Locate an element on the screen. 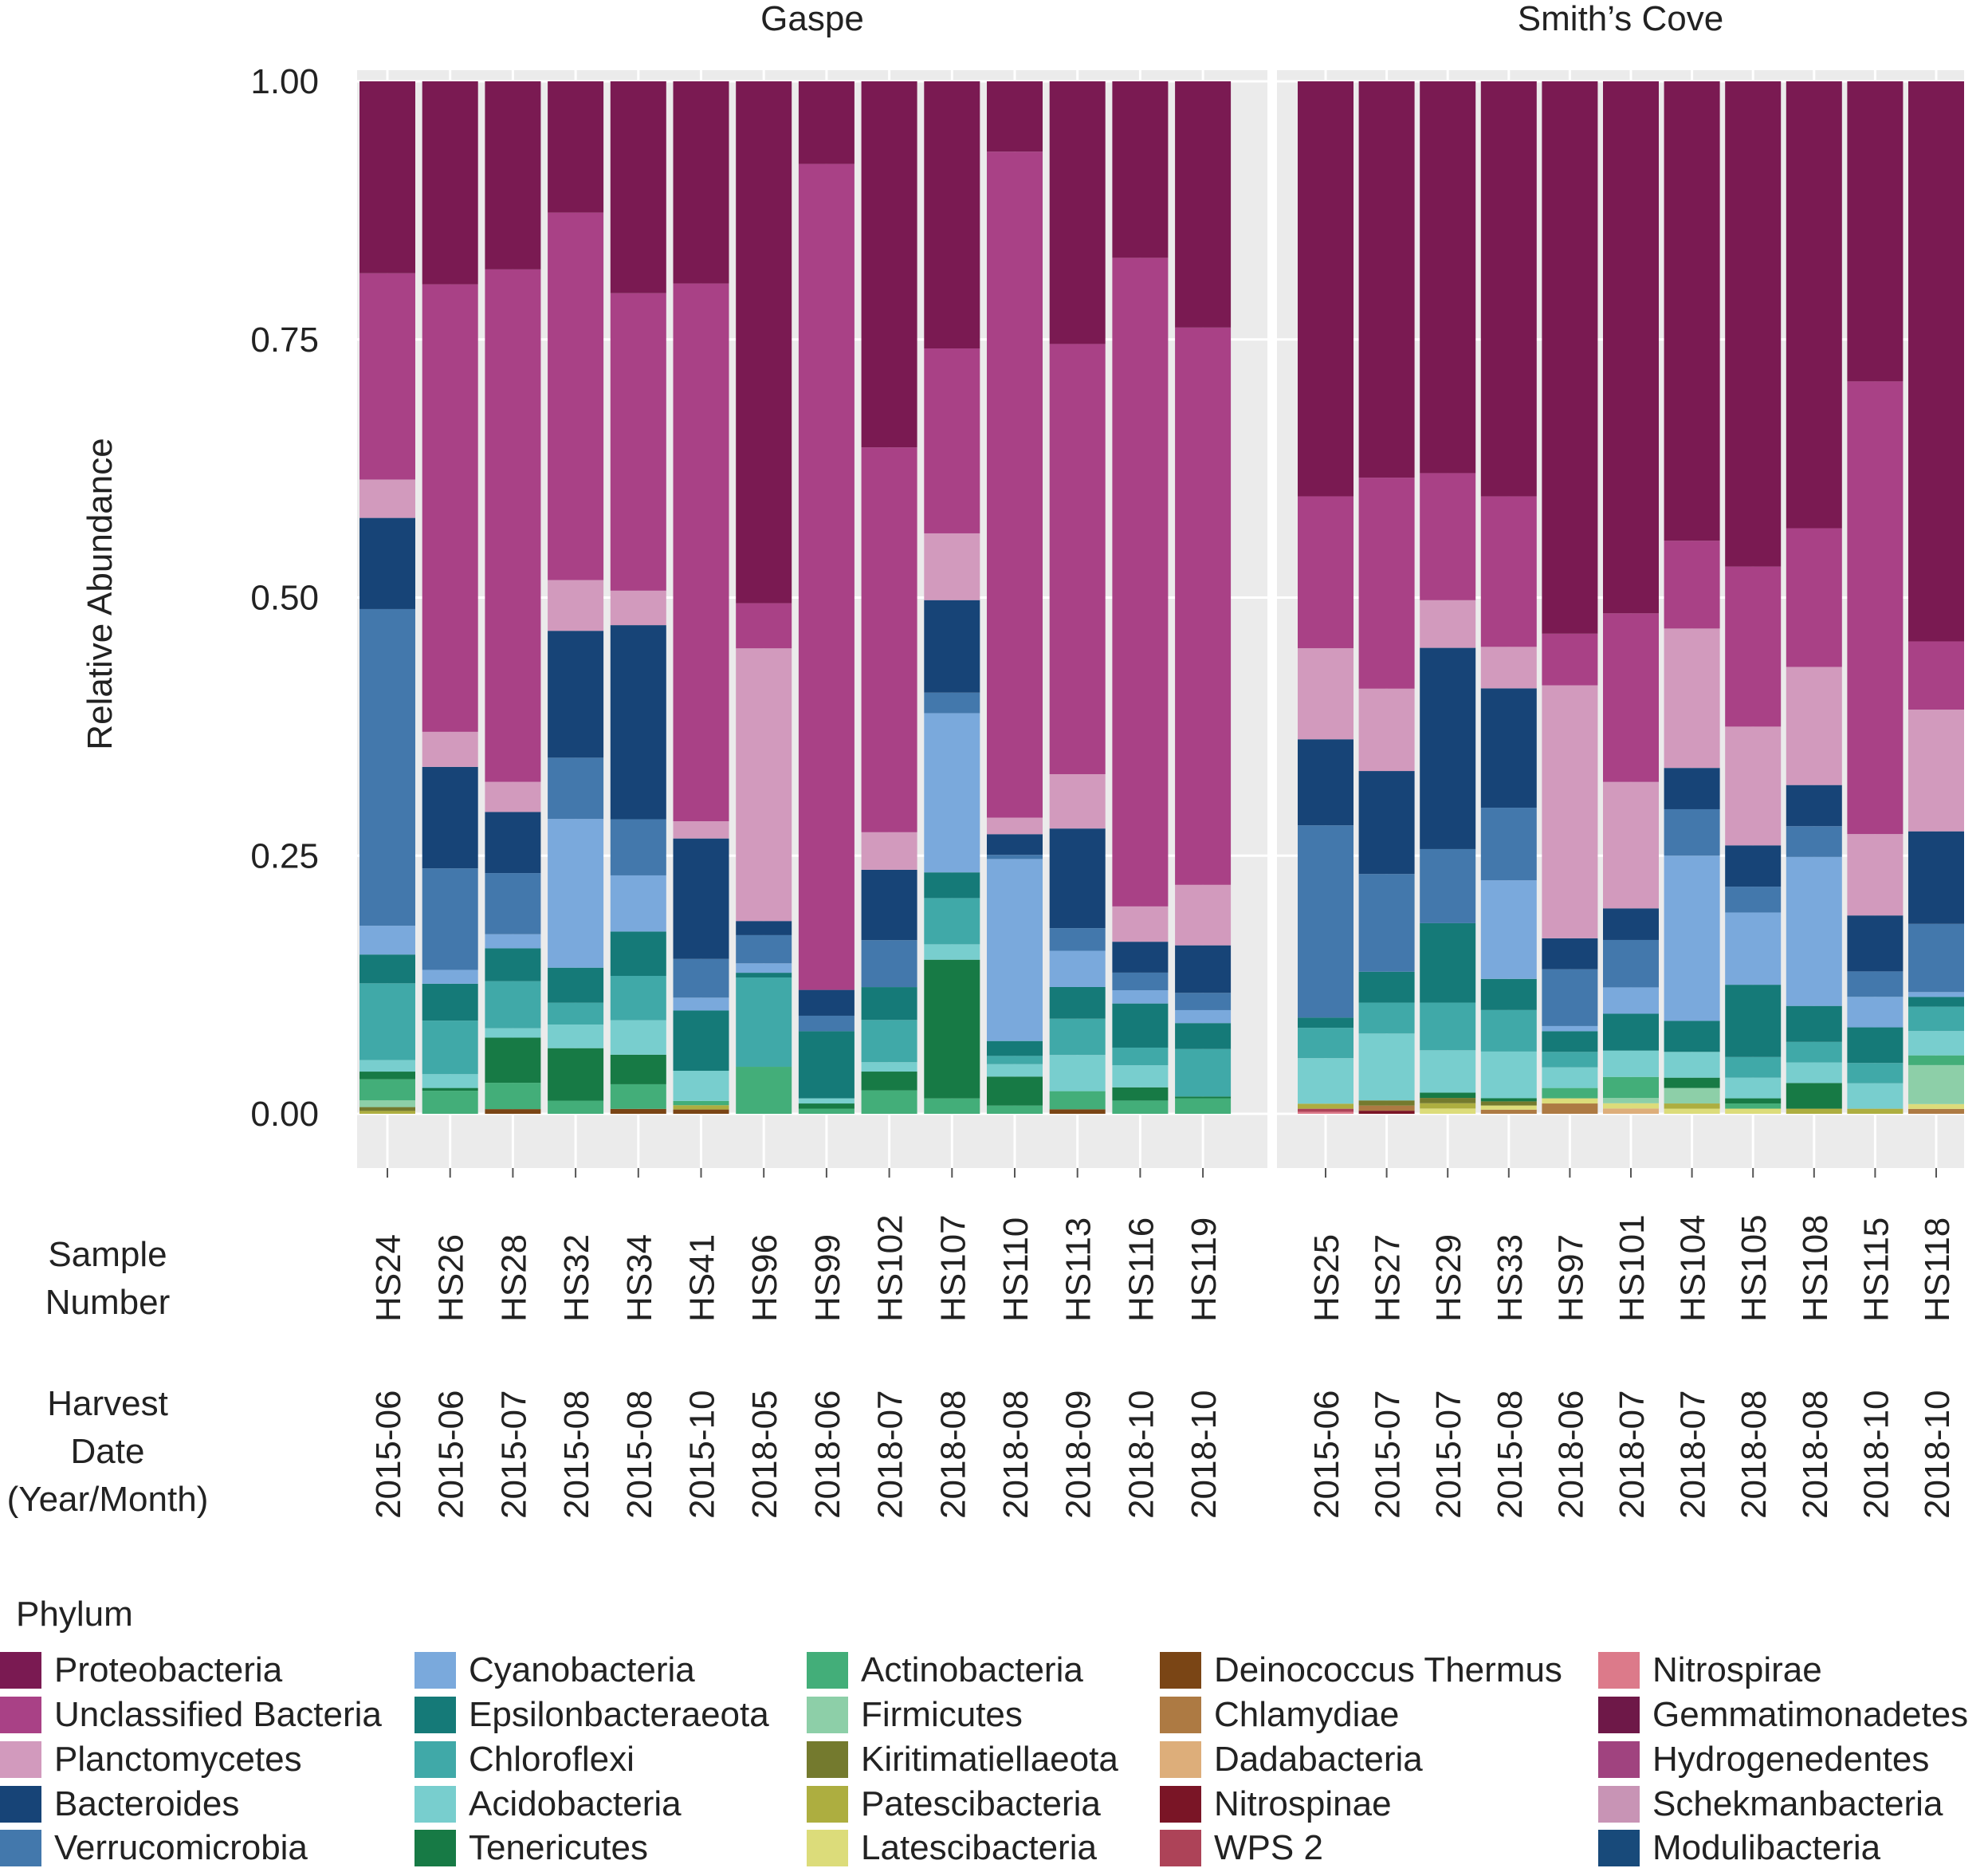 Image resolution: width=1988 pixels, height=1876 pixels. legend-label: Hydrogenedentes is located at coordinates (1791, 1760).